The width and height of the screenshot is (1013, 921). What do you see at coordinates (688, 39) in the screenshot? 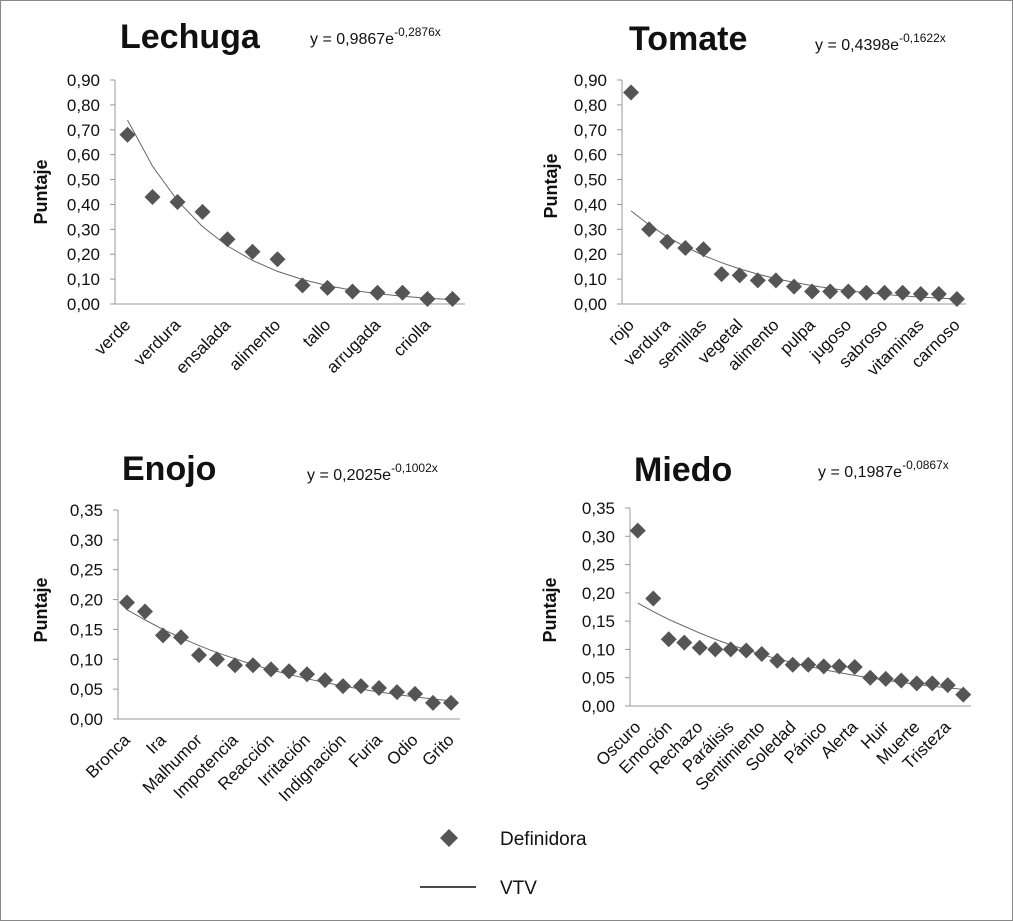
I see `chart-title: Tomate` at bounding box center [688, 39].